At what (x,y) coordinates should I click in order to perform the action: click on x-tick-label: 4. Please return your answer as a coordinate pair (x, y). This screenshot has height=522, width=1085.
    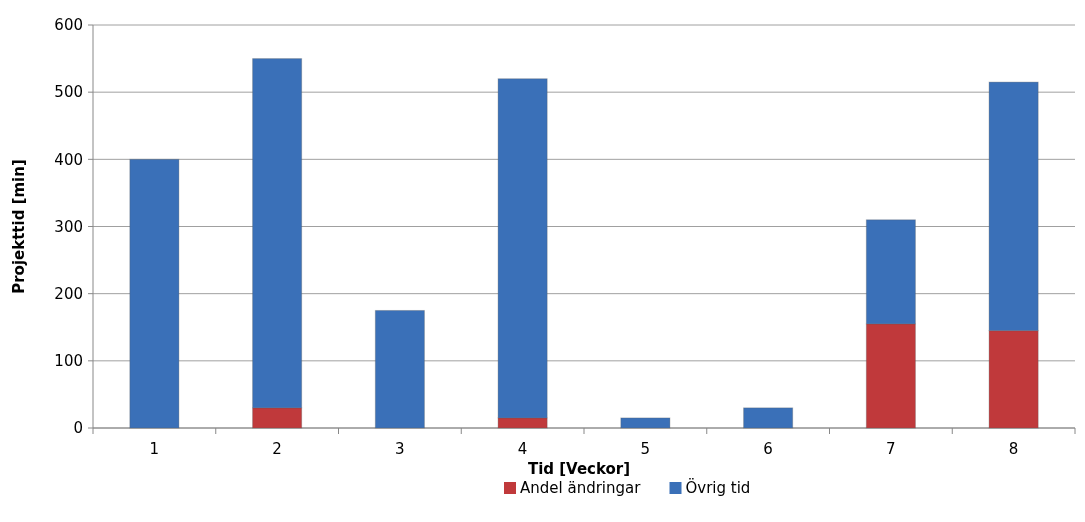
    Looking at the image, I should click on (522, 449).